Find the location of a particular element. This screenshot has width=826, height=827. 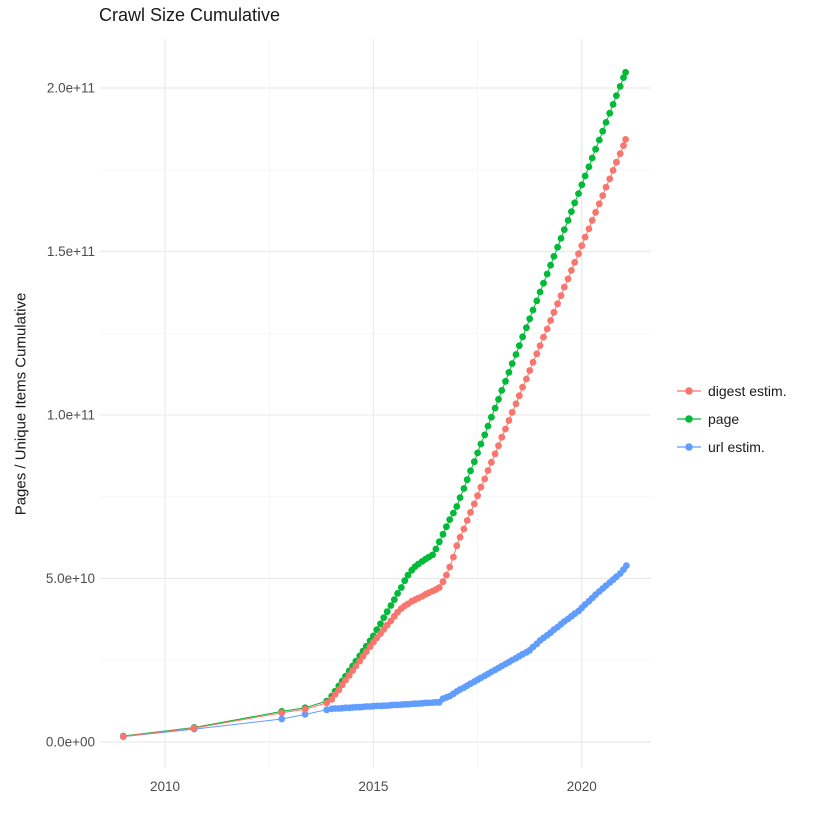

y-tick-label: 5.0e+10 is located at coordinates (70, 578).